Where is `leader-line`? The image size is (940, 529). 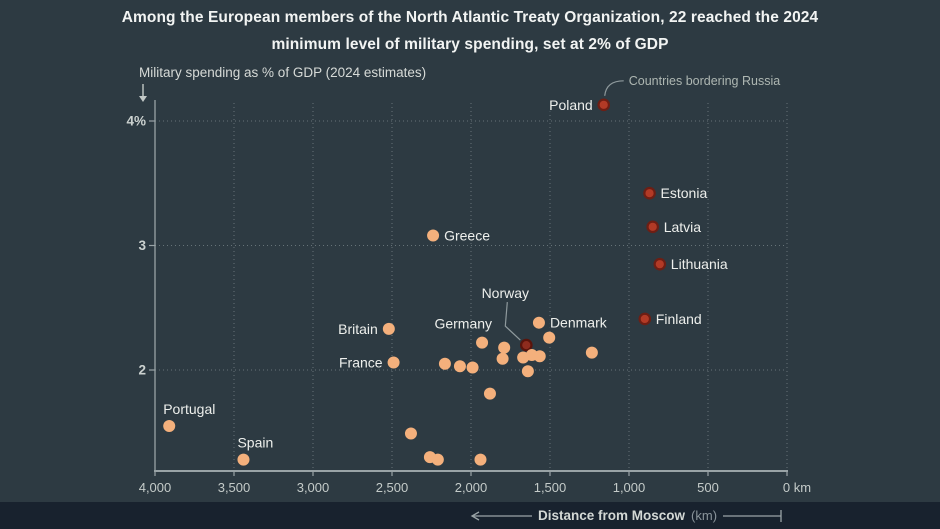 leader-line is located at coordinates (512, 321).